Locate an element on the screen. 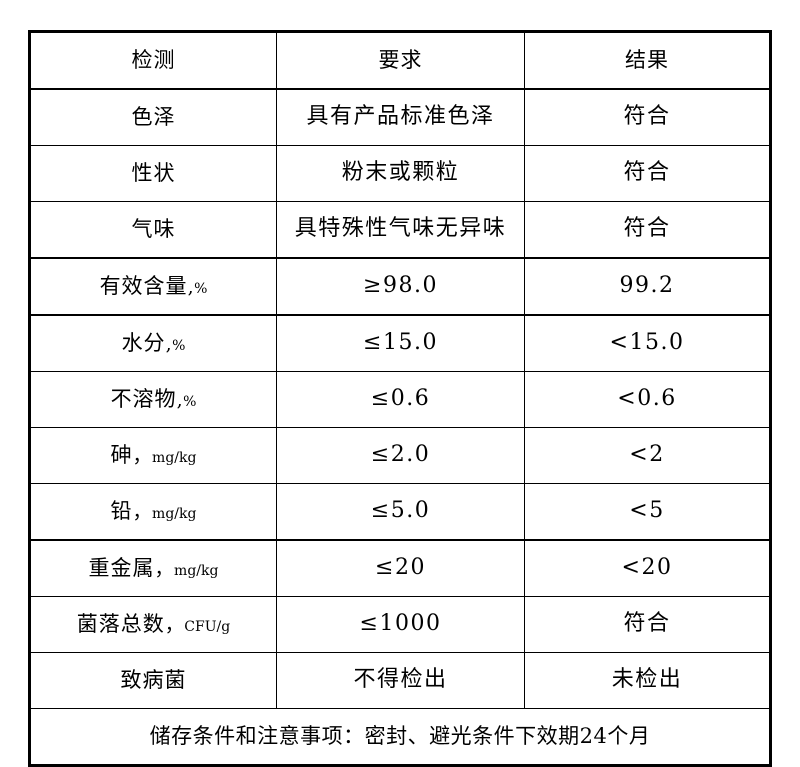 This screenshot has height=767, width=800. table-row: 有效含量,% ≥98.0 99.2 is located at coordinates (400, 286).